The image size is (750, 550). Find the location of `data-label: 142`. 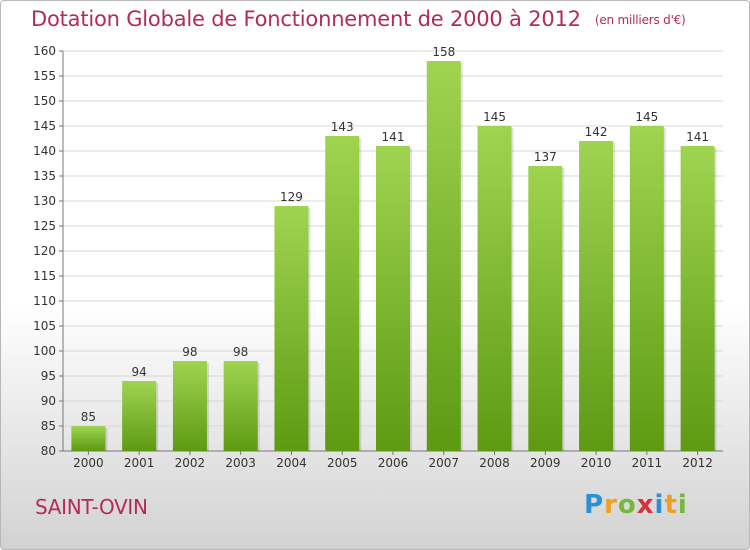

data-label: 142 is located at coordinates (596, 132).